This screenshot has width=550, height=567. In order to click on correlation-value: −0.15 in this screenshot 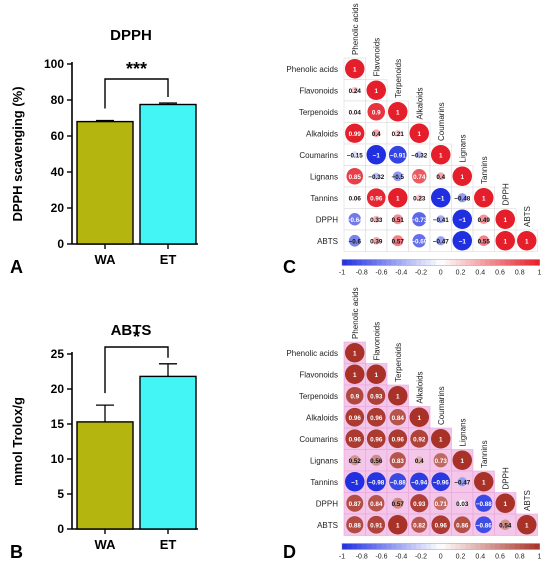, I will do `click(355, 155)`.